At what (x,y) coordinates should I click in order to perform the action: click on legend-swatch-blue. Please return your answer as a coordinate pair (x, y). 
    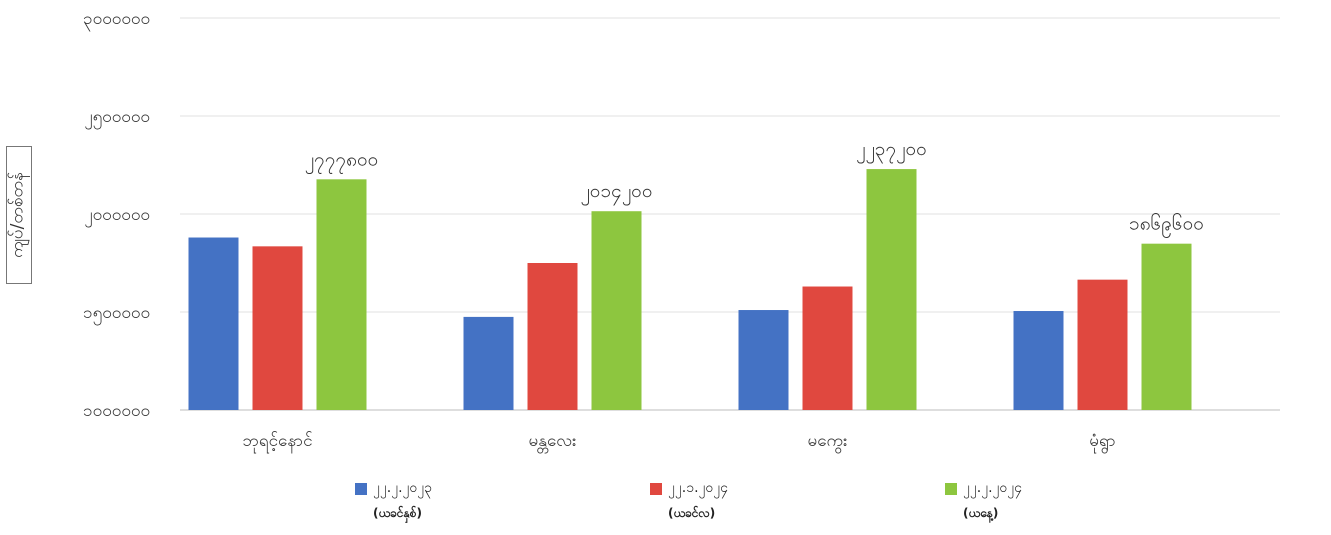
    Looking at the image, I should click on (361, 488).